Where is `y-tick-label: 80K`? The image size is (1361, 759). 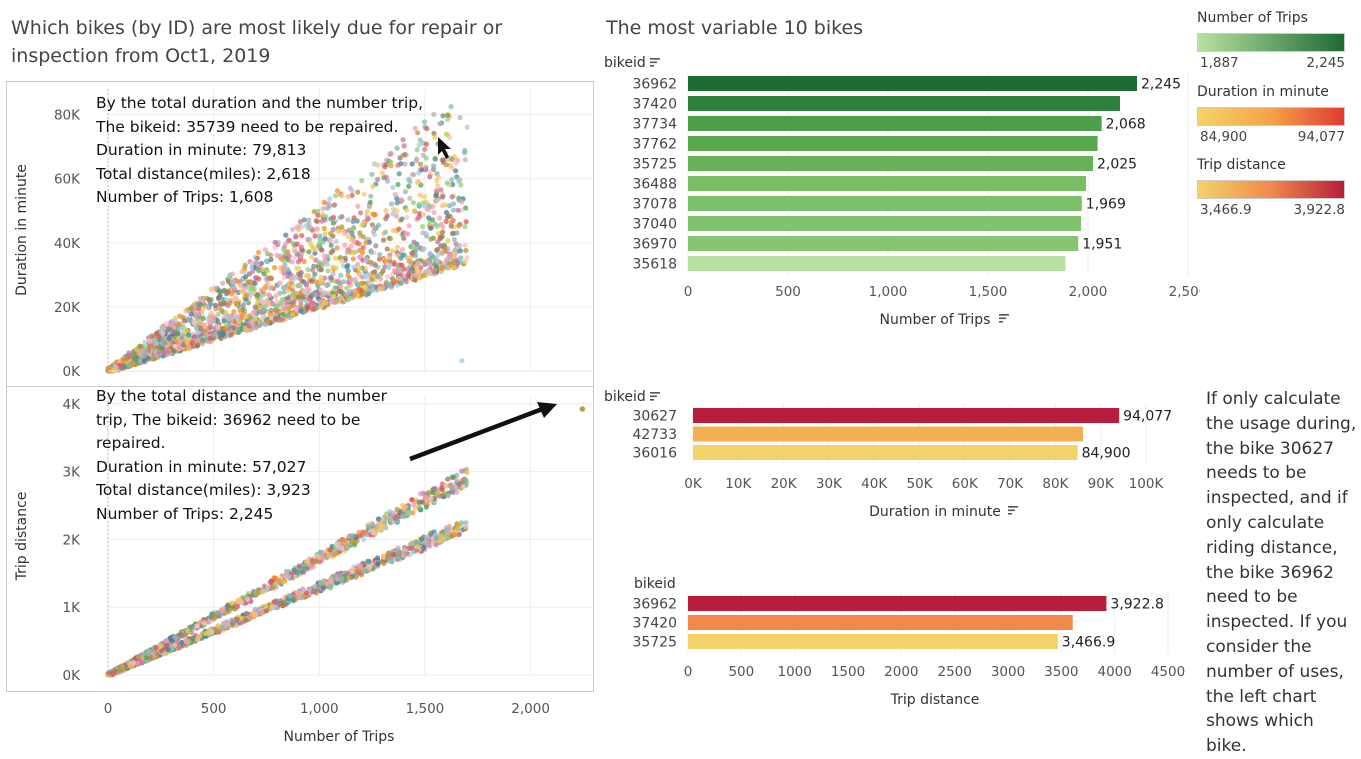 y-tick-label: 80K is located at coordinates (67, 116).